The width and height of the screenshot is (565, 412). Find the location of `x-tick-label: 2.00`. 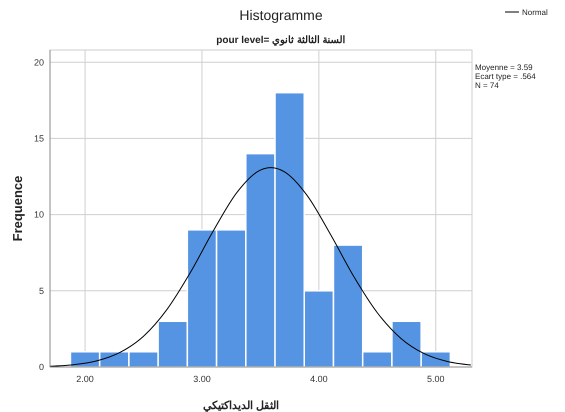

x-tick-label: 2.00 is located at coordinates (85, 379).